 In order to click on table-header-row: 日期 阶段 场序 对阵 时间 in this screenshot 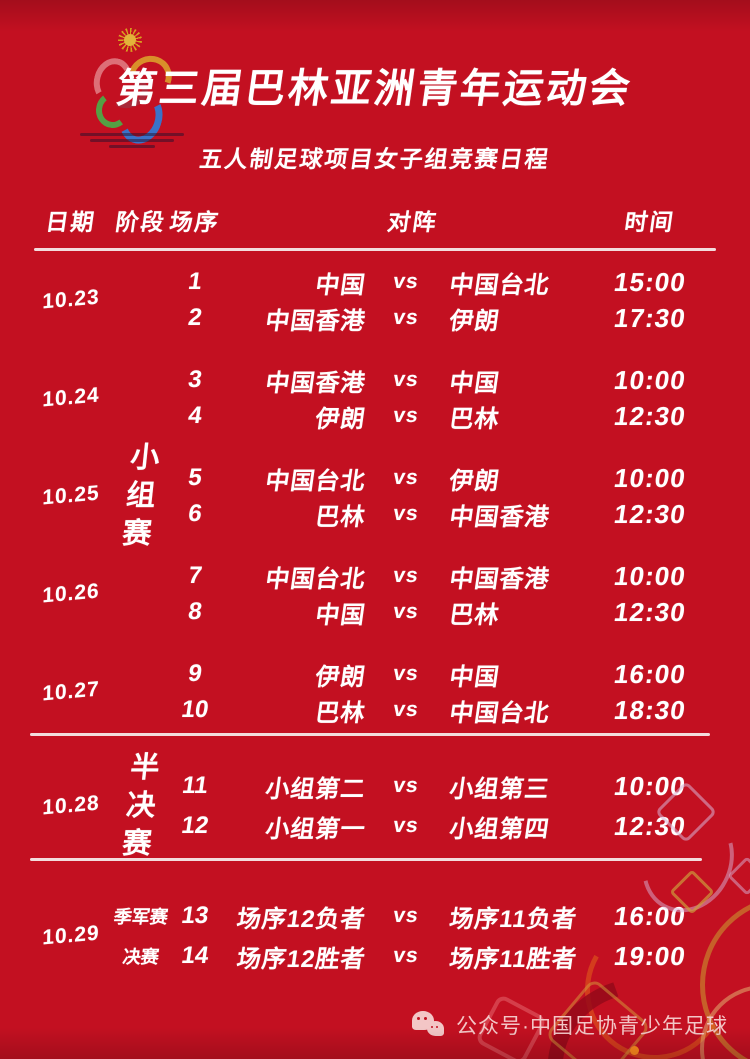, I will do `click(375, 220)`.